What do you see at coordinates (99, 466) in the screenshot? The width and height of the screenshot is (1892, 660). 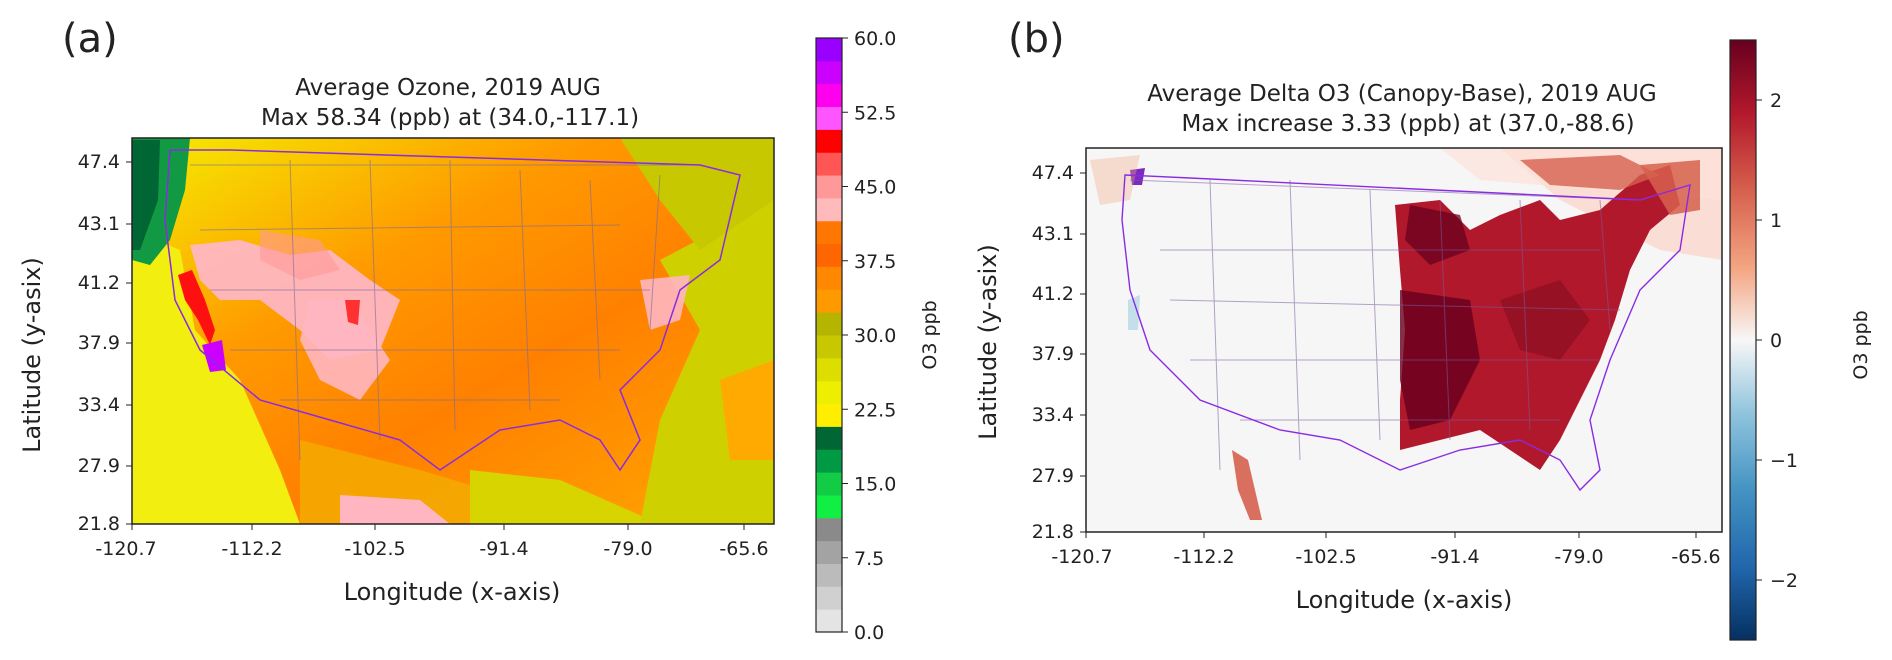 I see `panel-a-ytick: 27.9` at bounding box center [99, 466].